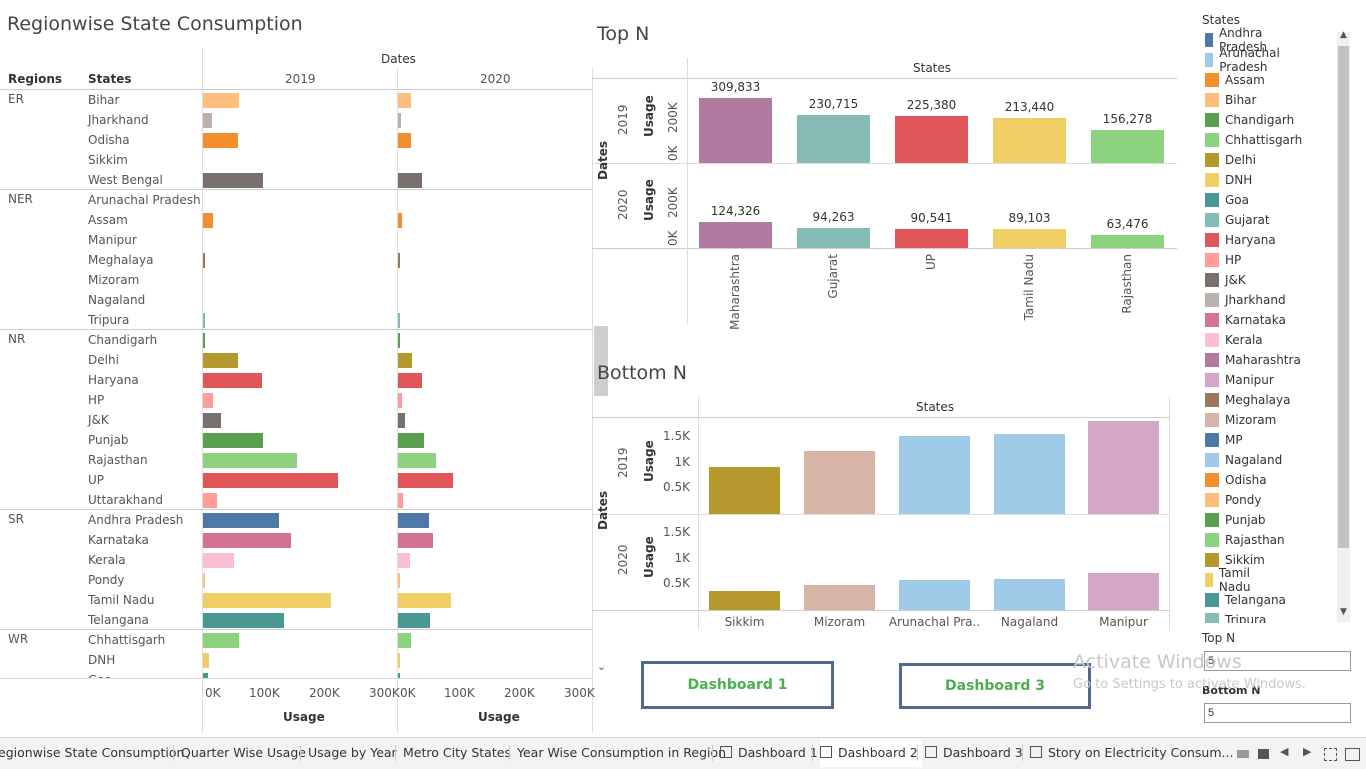  Describe the element at coordinates (296, 600) in the screenshot. I see `table-row: Tamil Nadu` at that location.